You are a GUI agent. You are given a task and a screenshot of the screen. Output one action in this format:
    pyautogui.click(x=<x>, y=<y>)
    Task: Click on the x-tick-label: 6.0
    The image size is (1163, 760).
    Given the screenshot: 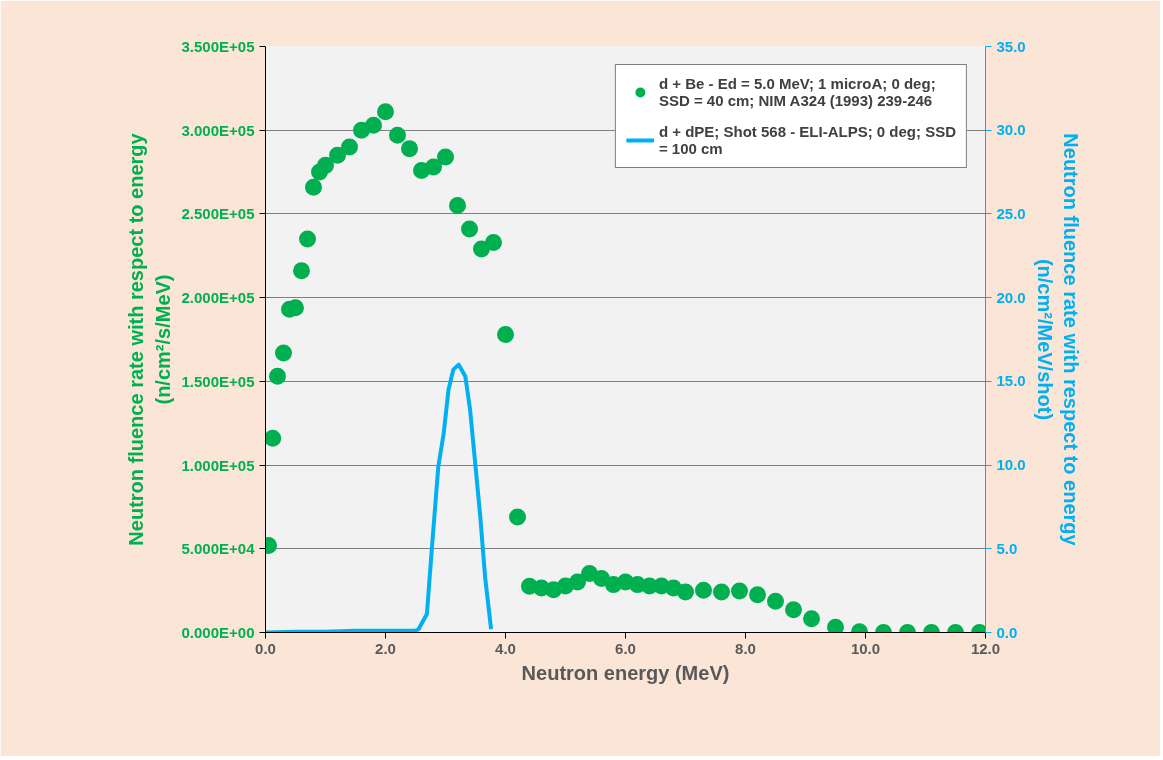 What is the action you would take?
    pyautogui.click(x=625, y=648)
    